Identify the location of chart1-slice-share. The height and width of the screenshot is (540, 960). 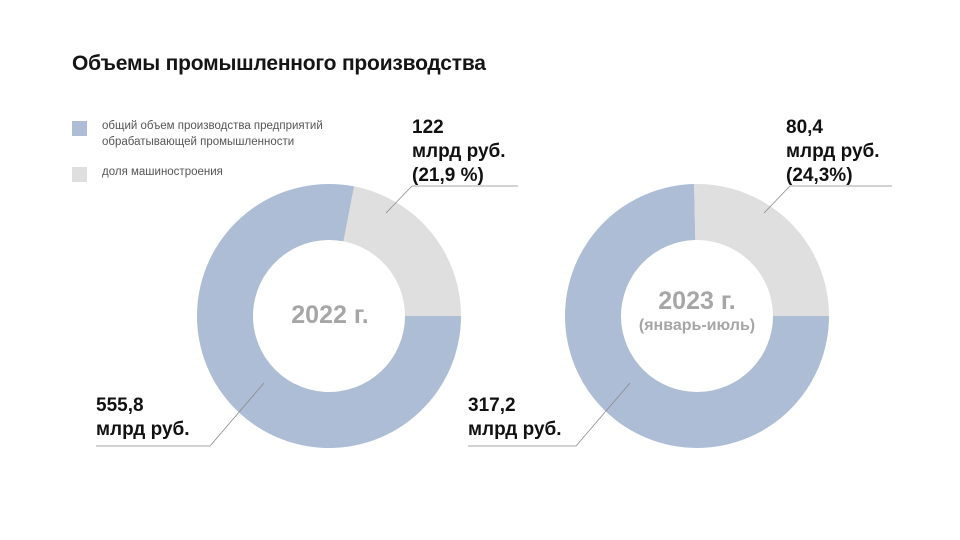
(402, 251).